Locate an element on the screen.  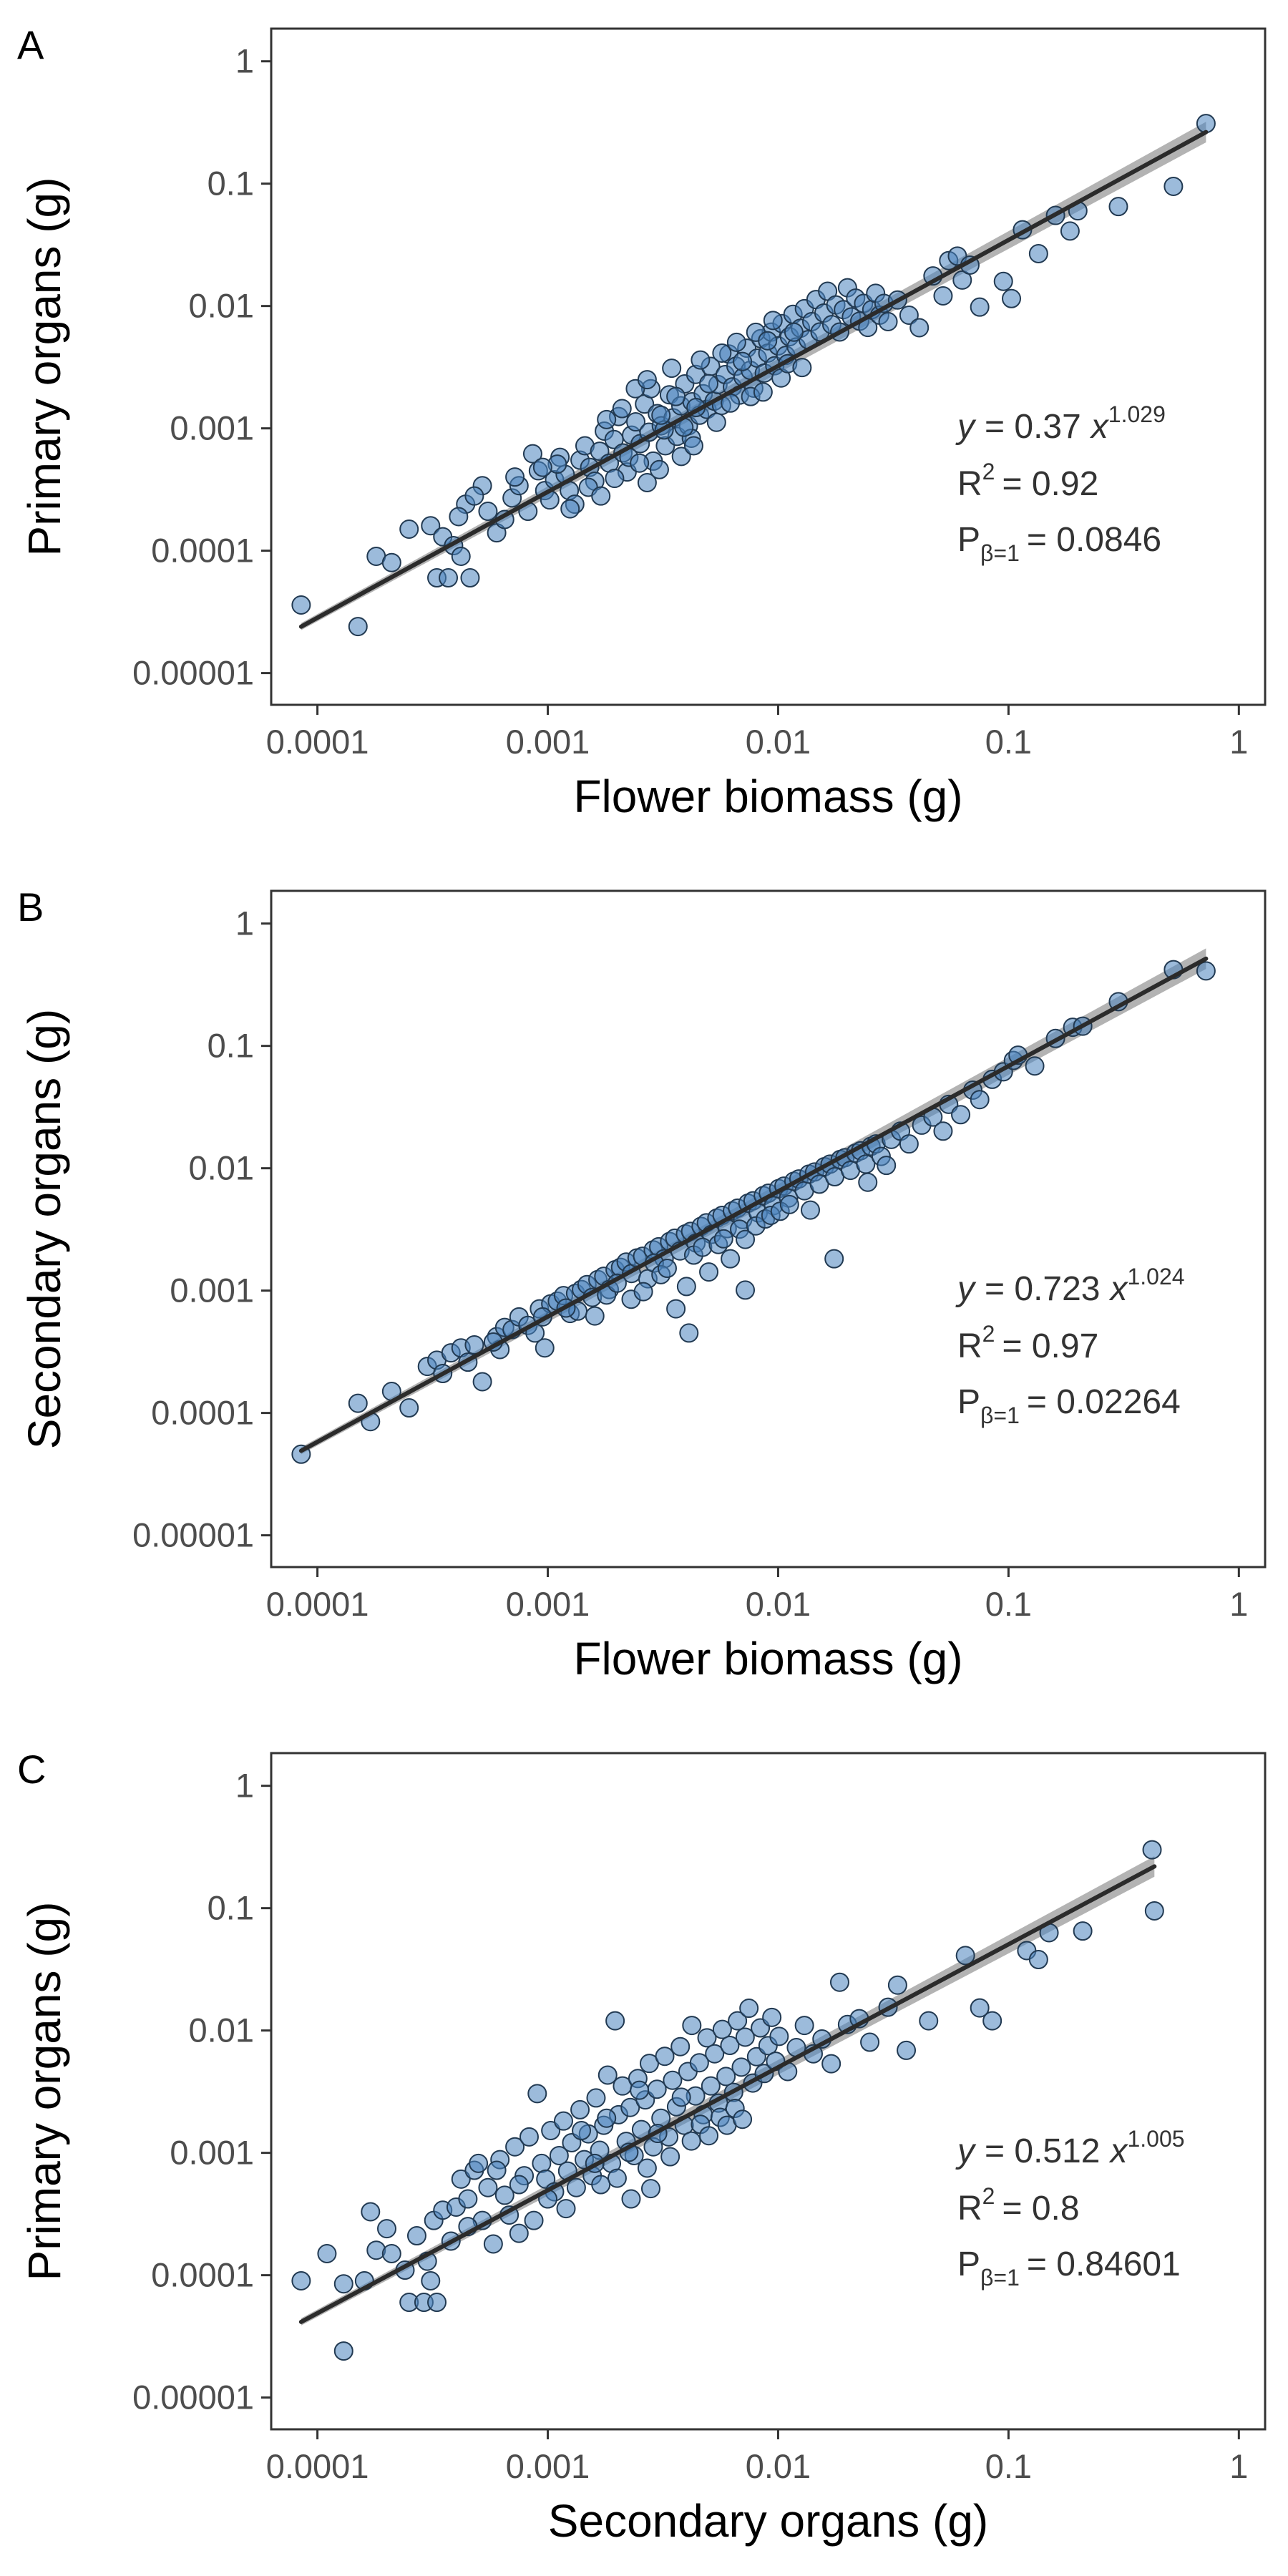
r-squared-text: R2 = 0.92 is located at coordinates (1027, 481).